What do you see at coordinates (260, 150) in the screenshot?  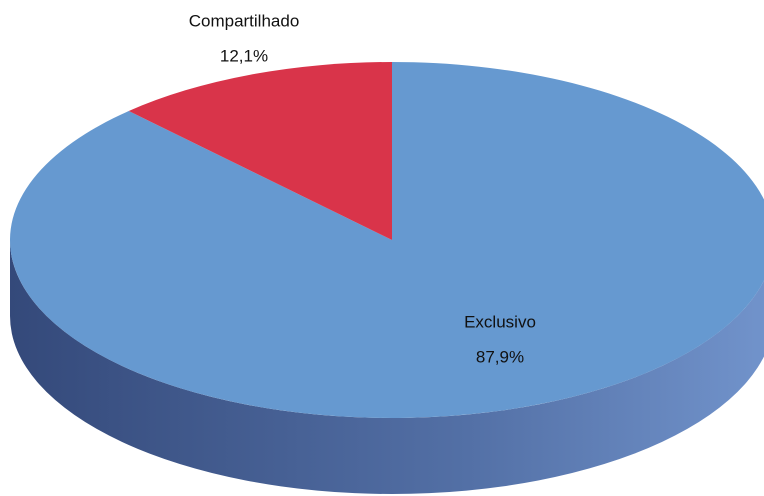 I see `slice` at bounding box center [260, 150].